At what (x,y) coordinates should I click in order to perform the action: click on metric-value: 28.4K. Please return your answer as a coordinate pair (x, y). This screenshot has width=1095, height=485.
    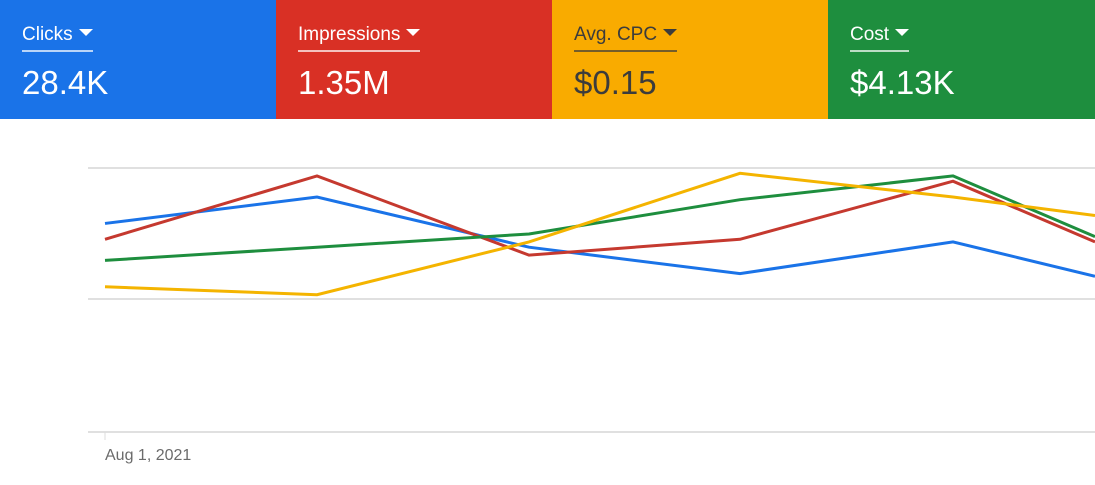
    Looking at the image, I should click on (65, 82).